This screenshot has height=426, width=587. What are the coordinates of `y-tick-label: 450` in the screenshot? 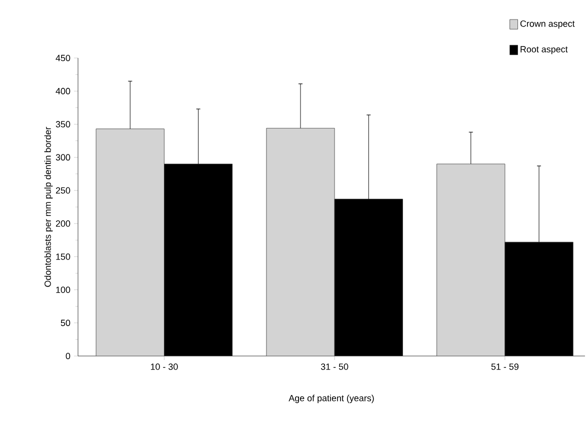 It's located at (63, 58).